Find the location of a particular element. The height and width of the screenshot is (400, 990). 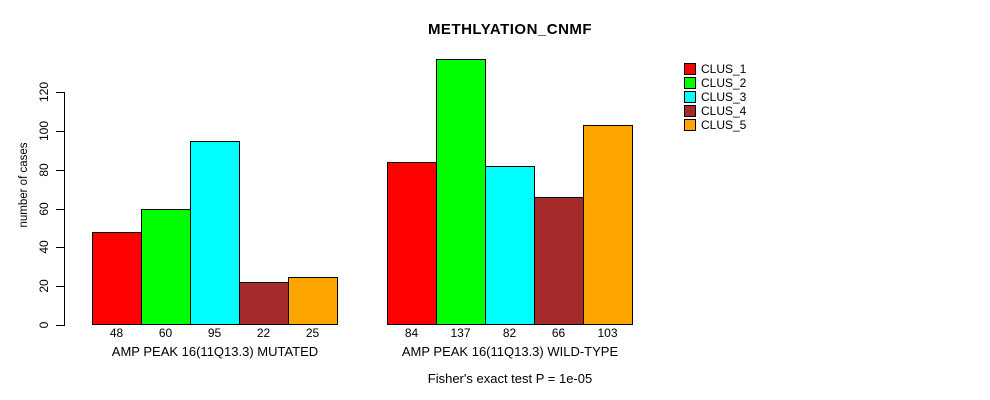

bar-clus-4-group1 is located at coordinates (264, 303).